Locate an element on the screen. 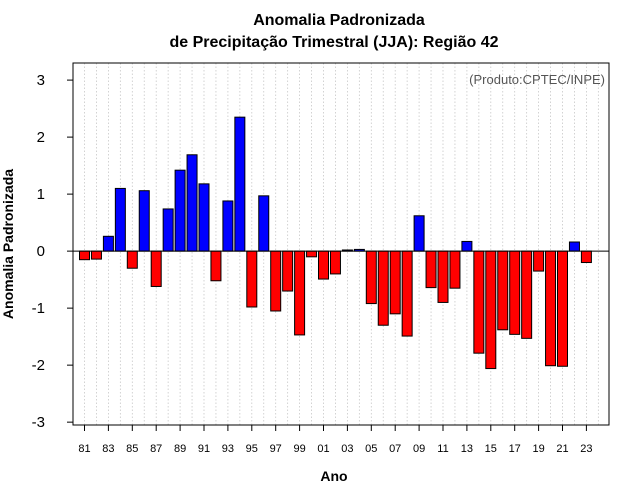 The image size is (640, 500). x-tick-label: 97 is located at coordinates (276, 449).